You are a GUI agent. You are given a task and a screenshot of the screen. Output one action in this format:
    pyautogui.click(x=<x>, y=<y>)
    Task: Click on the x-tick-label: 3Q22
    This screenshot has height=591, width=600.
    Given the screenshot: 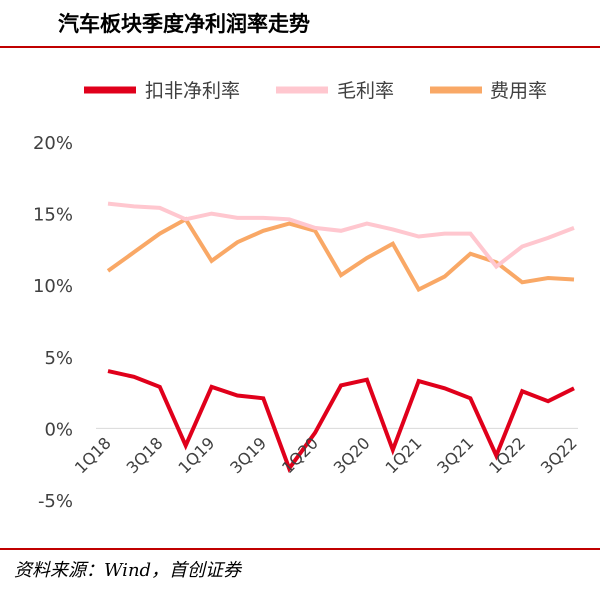 What is the action you would take?
    pyautogui.click(x=559, y=455)
    